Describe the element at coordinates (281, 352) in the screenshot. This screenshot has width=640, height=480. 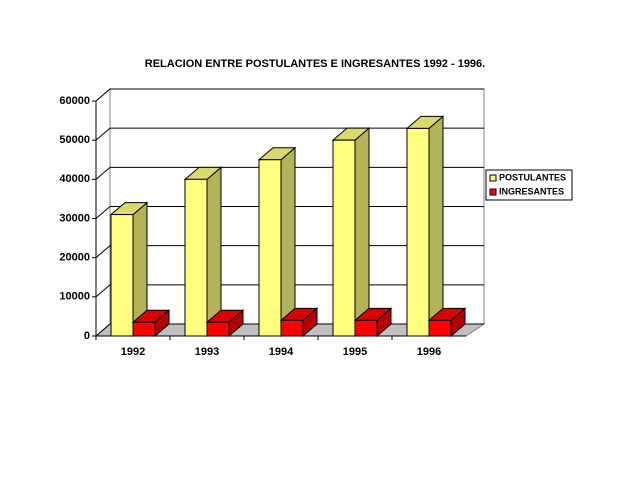
I see `x-tick-label: 1994` at that location.